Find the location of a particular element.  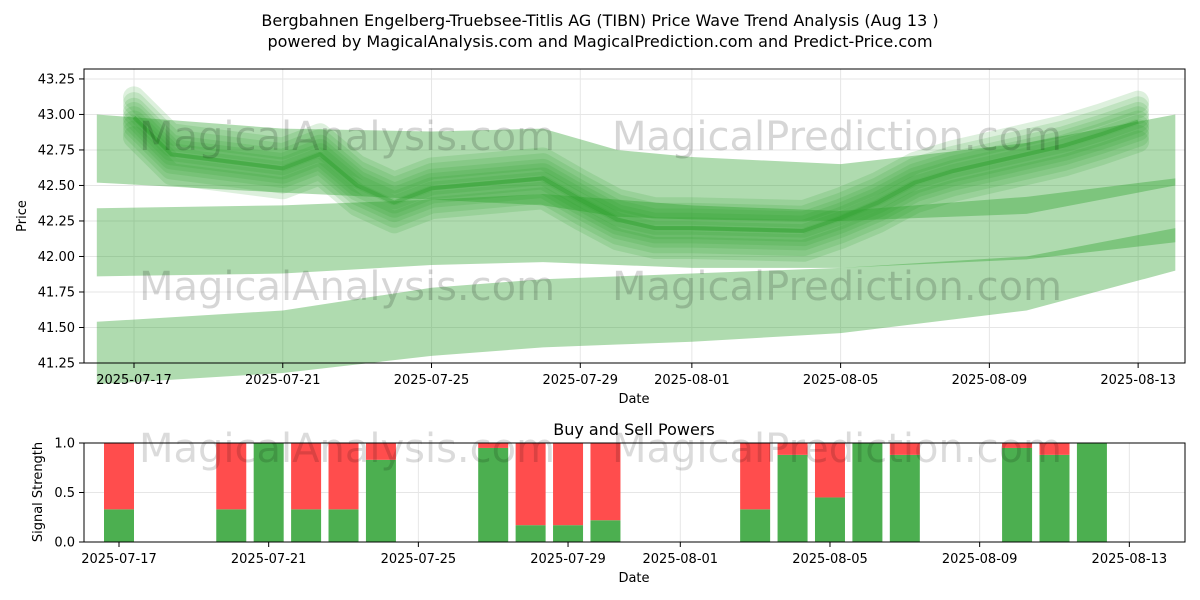

signal-y-tick-label: 0.0 is located at coordinates (64, 543).